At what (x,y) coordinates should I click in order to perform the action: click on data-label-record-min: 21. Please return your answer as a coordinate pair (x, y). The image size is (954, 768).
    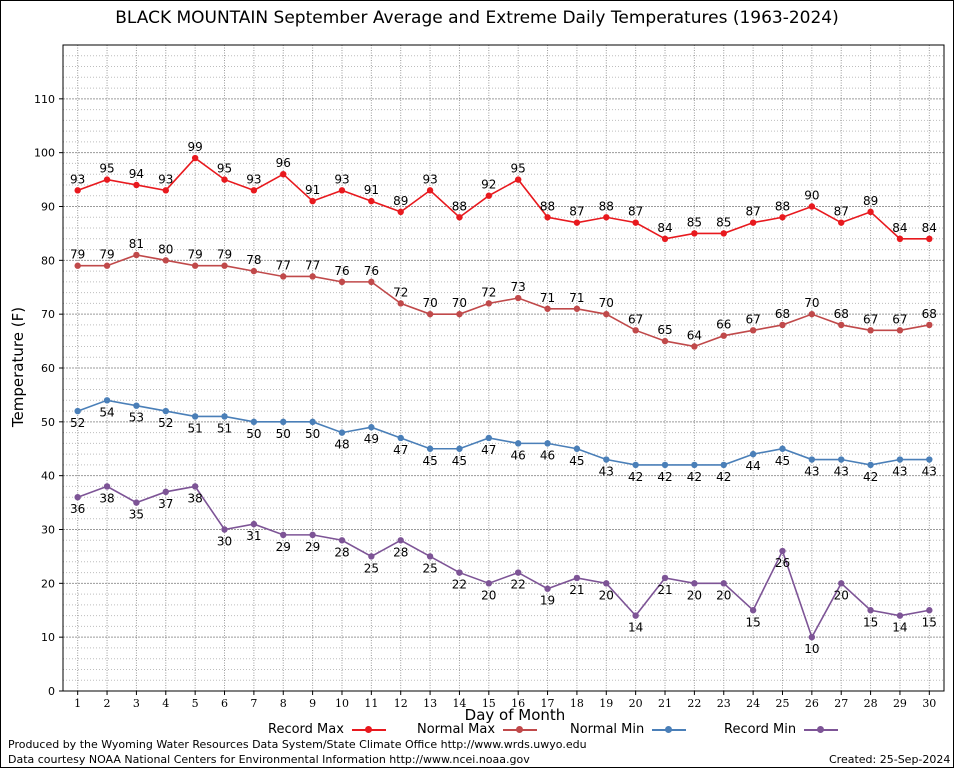
    Looking at the image, I should click on (664, 590).